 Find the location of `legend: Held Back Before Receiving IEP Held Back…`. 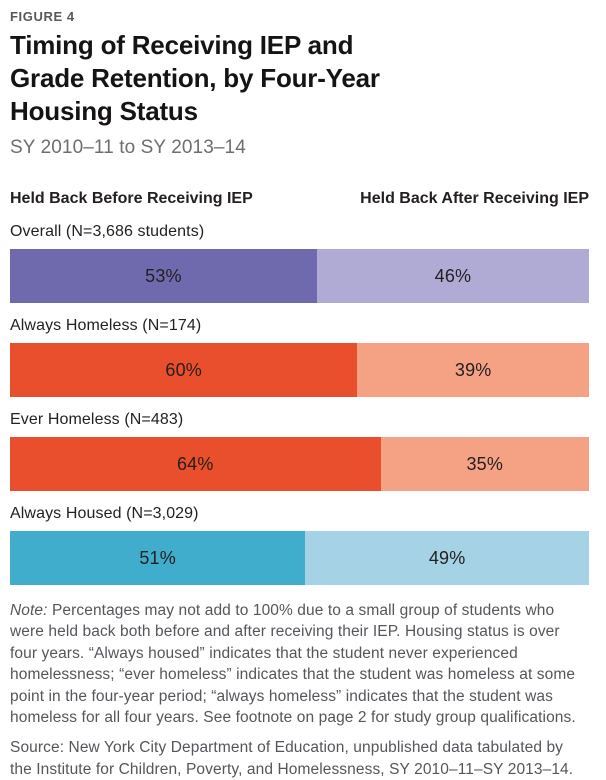

legend: Held Back Before Receiving IEP Held Back… is located at coordinates (299, 199).